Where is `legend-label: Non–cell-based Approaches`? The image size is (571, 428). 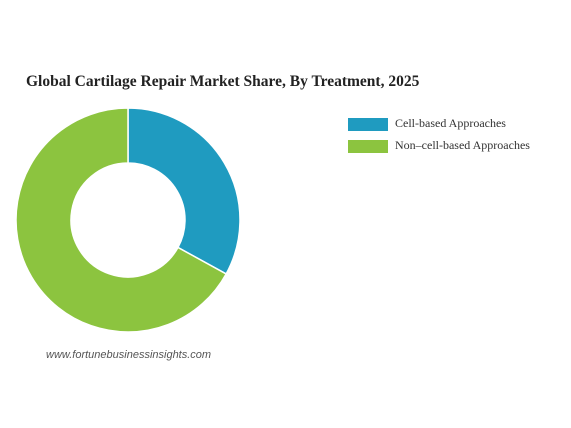 legend-label: Non–cell-based Approaches is located at coordinates (462, 145).